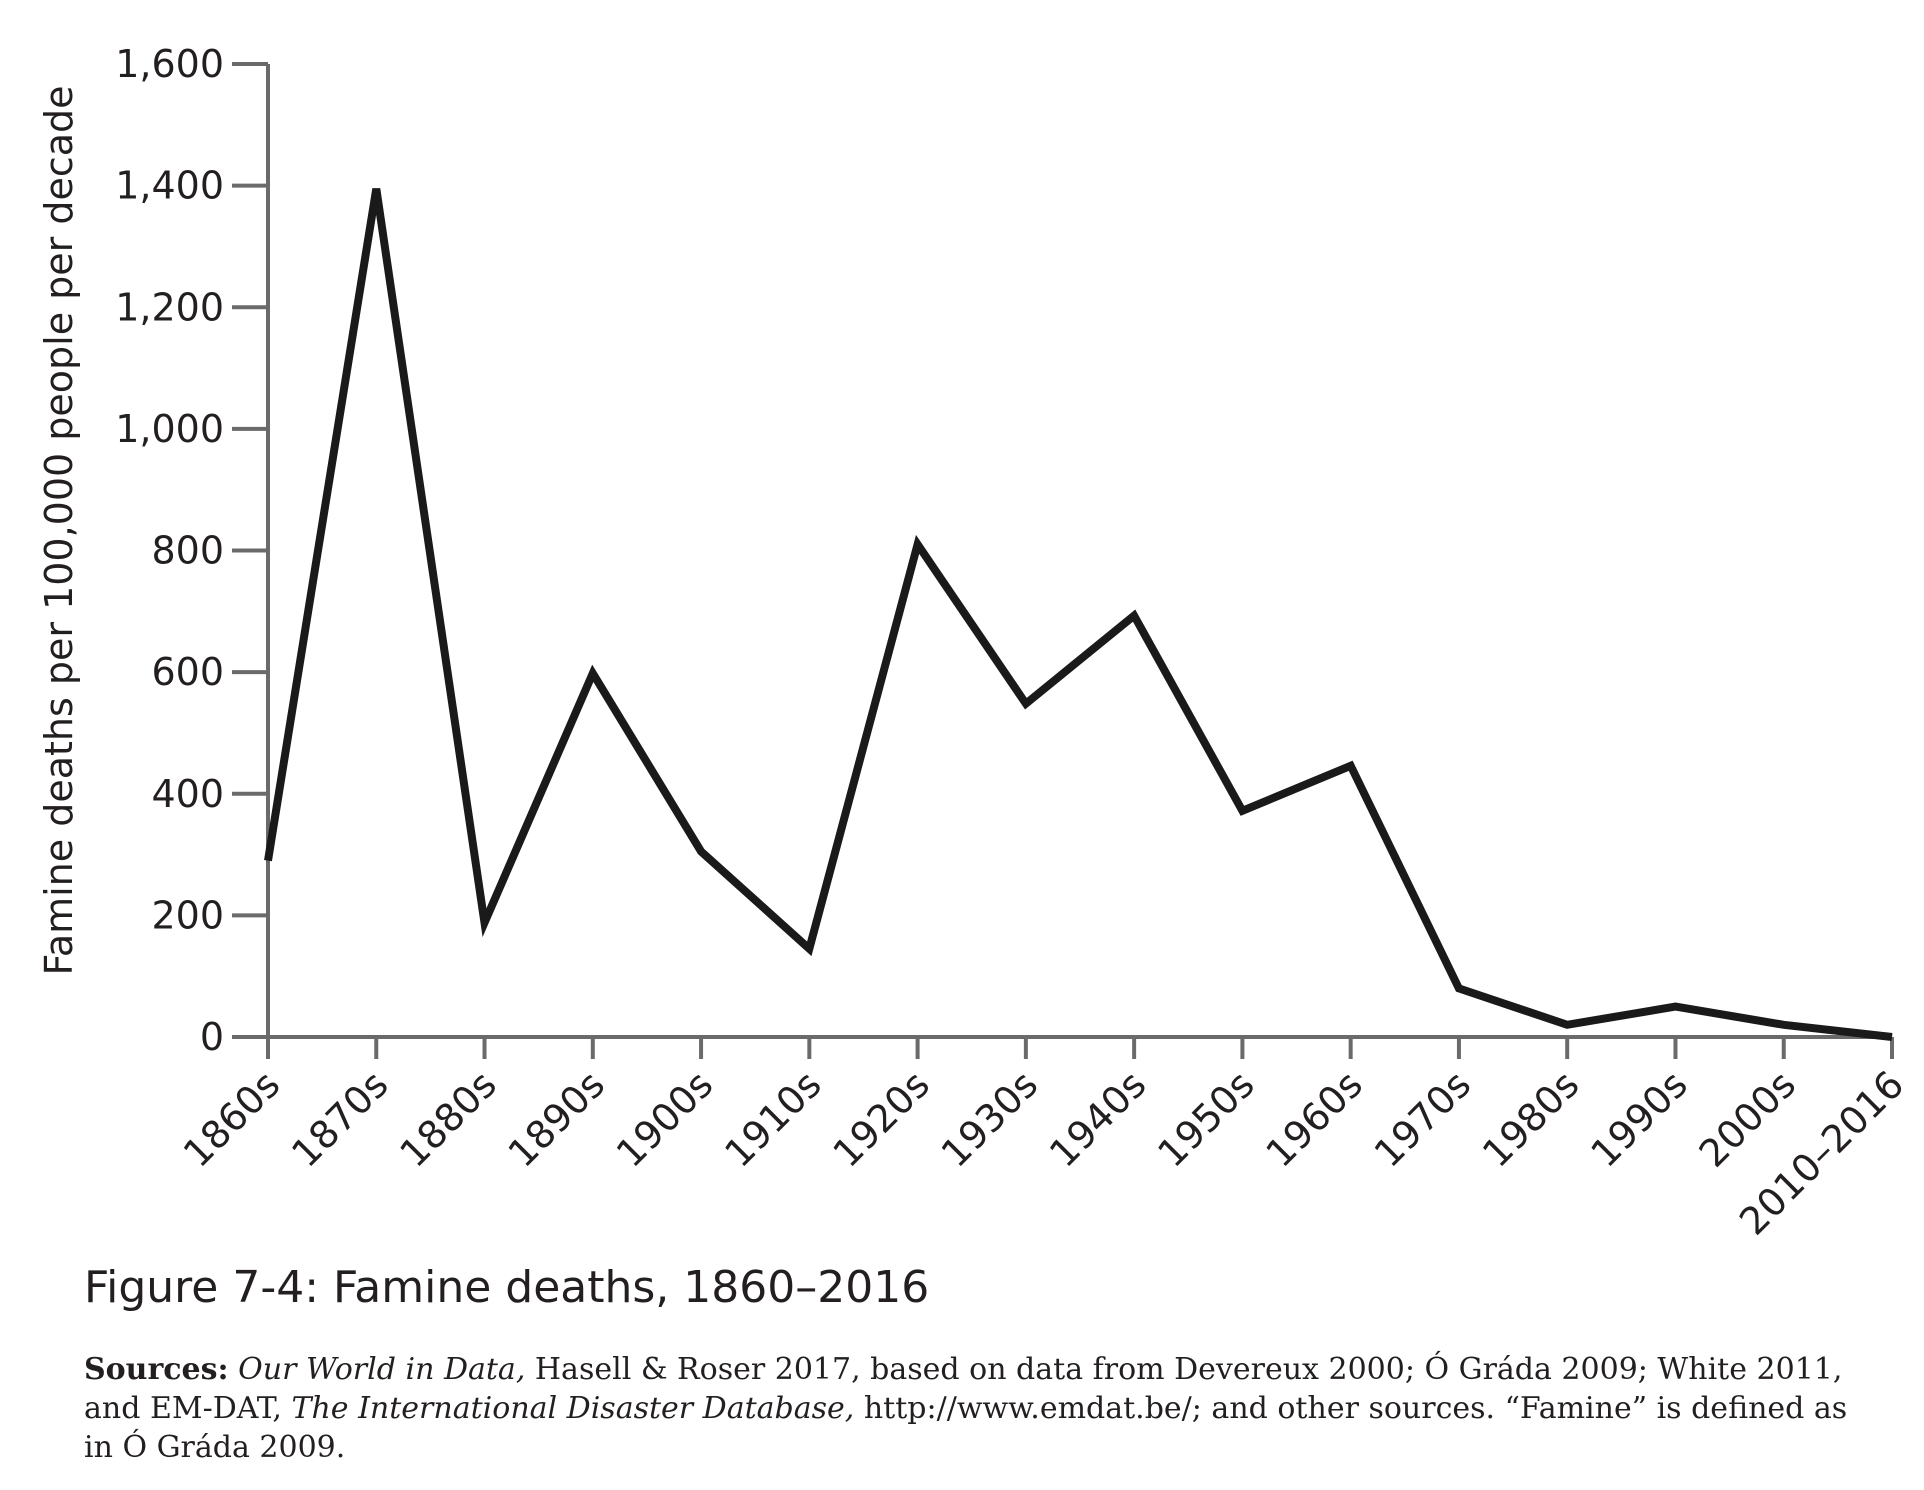  Describe the element at coordinates (340, 1119) in the screenshot. I see `x-tick-label: 1870s` at that location.